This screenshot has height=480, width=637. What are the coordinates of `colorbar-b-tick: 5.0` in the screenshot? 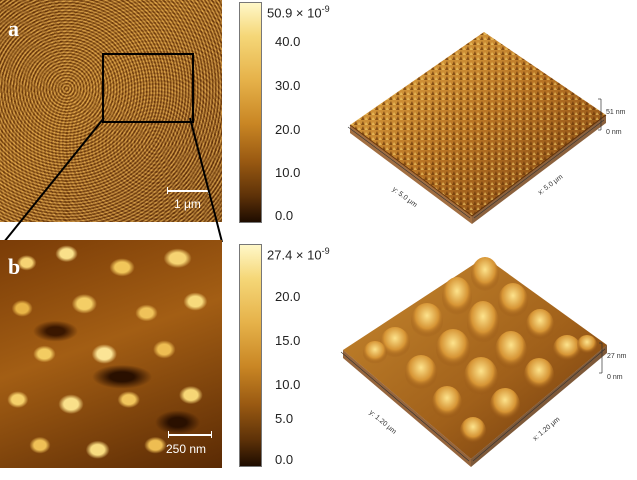 It's located at (284, 418).